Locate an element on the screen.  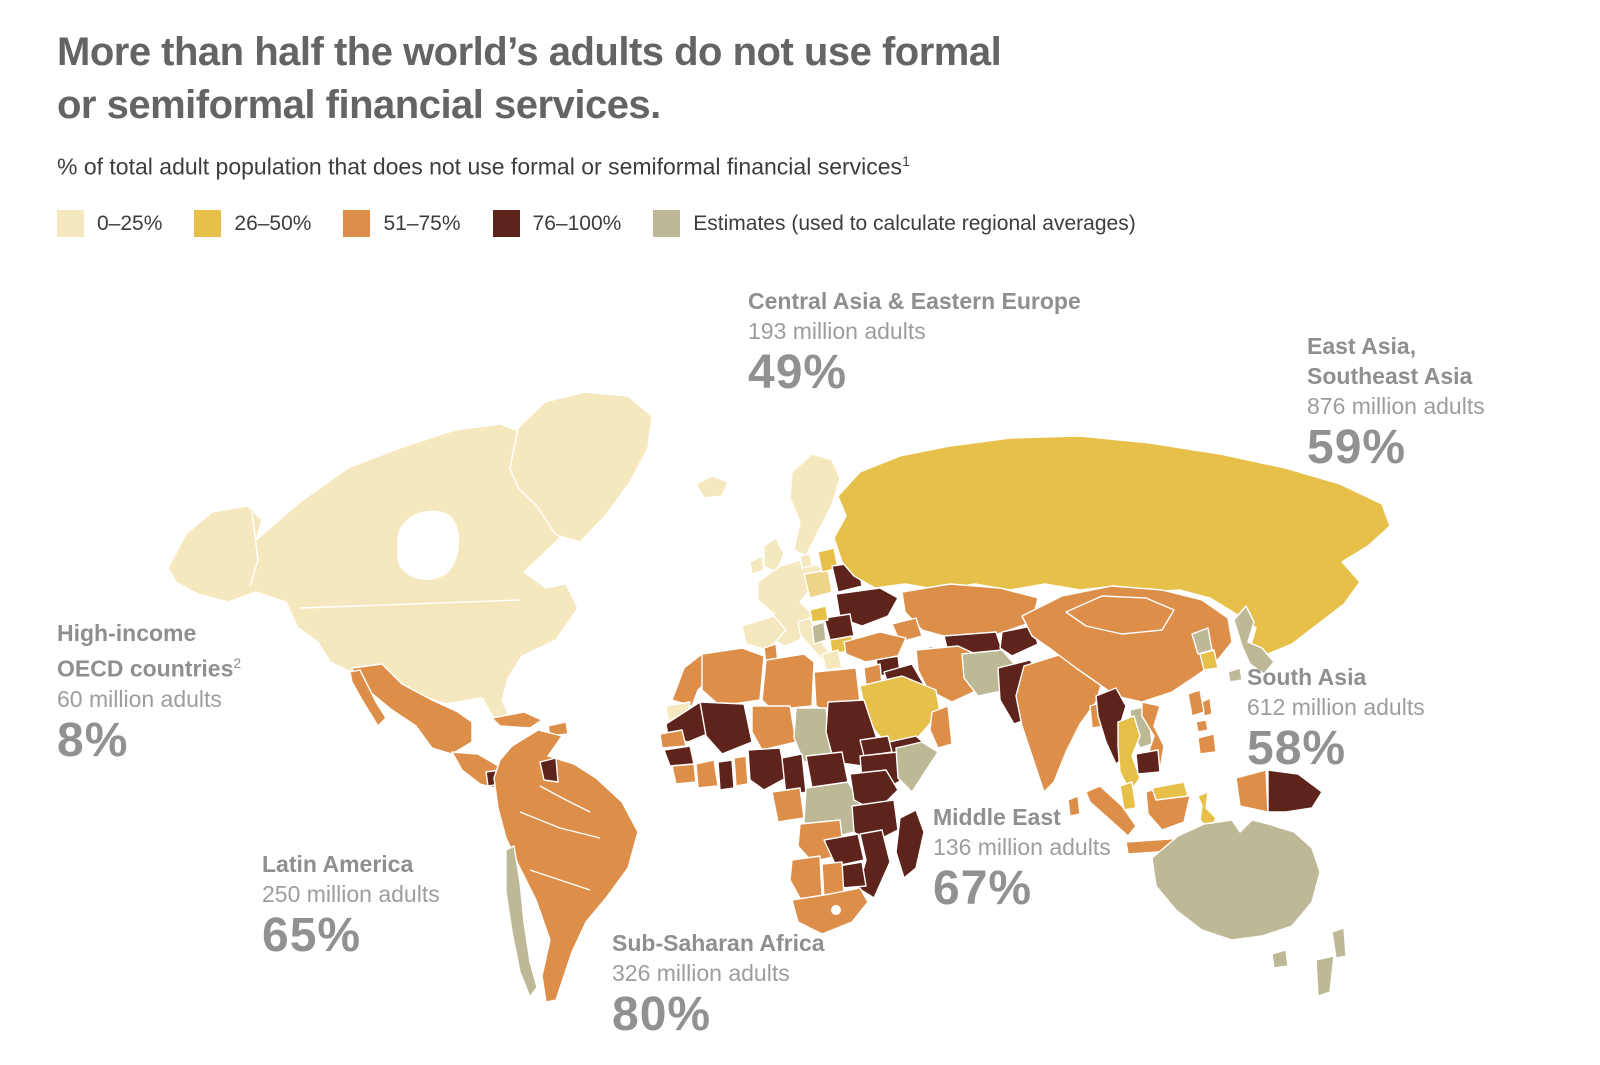
country-denmark is located at coordinates (806, 561).